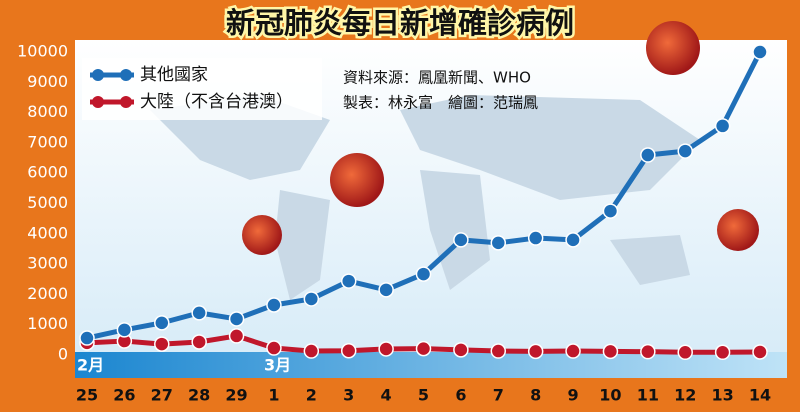 The width and height of the screenshot is (800, 412). I want to click on y-tick-label: 5000, so click(47, 202).